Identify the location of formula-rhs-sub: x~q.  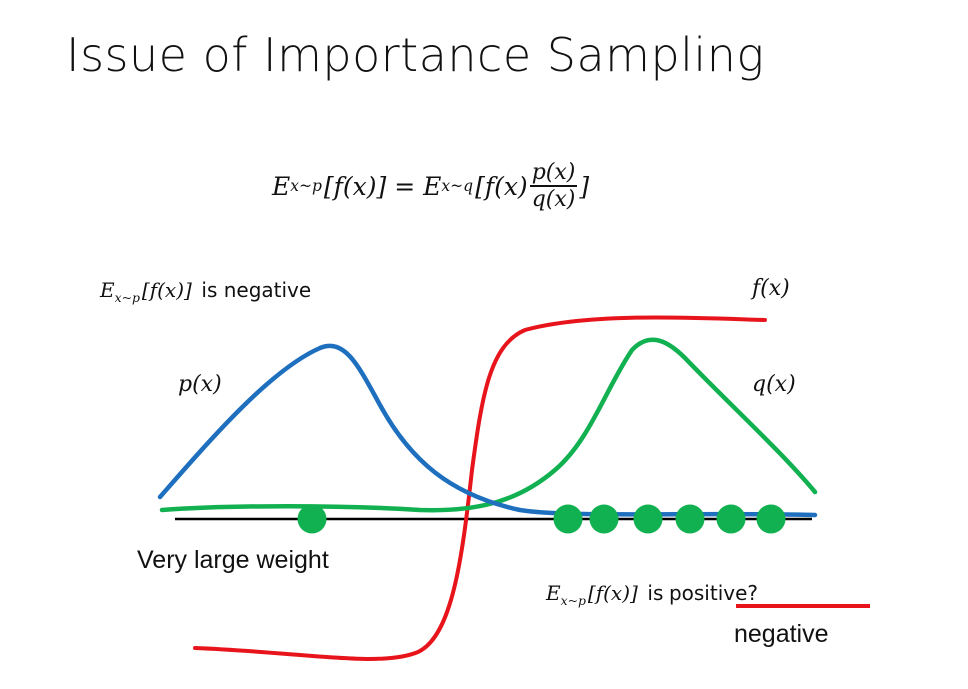
(457, 186).